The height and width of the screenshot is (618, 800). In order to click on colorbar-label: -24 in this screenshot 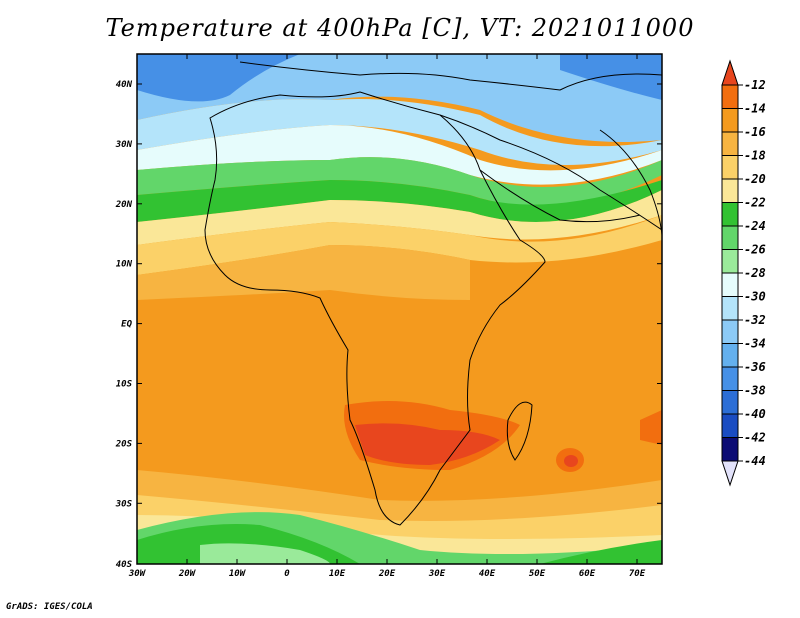, I will do `click(755, 226)`.